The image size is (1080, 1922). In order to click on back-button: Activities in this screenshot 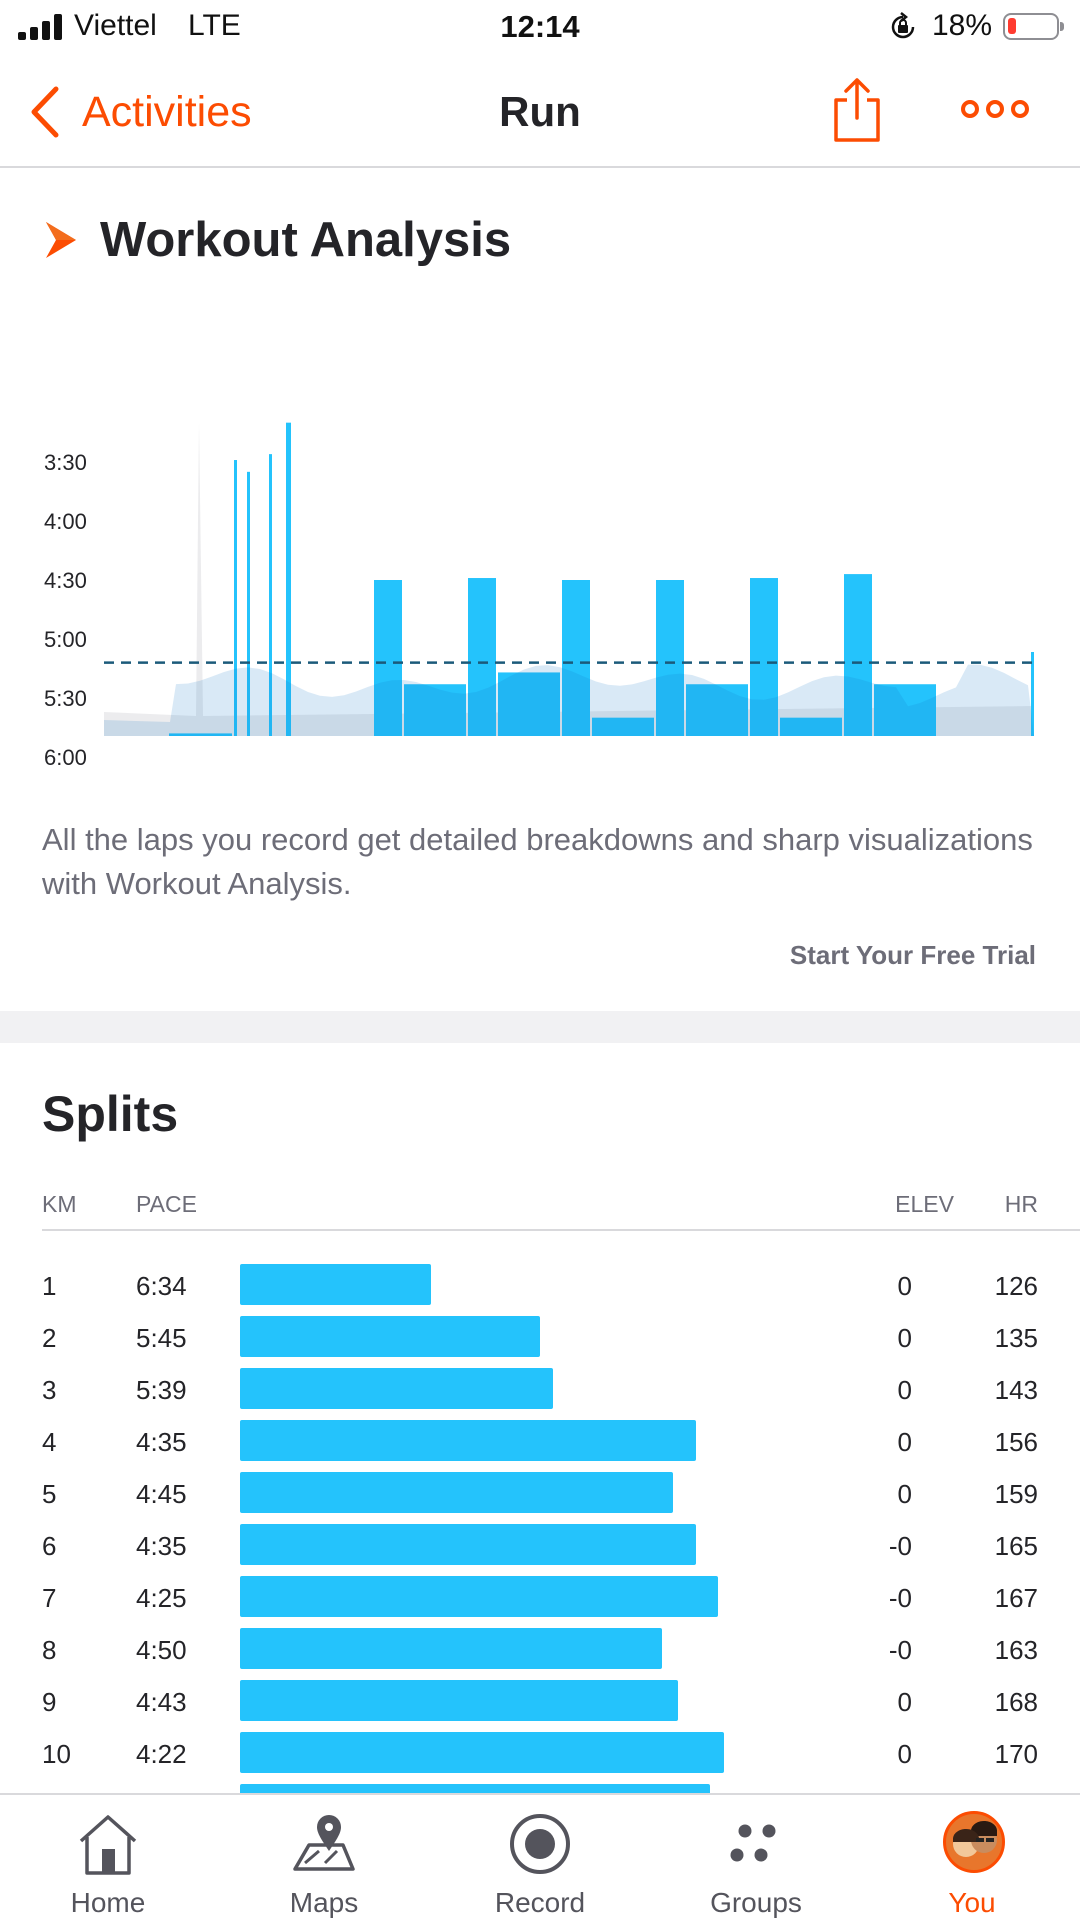, I will do `click(139, 112)`.